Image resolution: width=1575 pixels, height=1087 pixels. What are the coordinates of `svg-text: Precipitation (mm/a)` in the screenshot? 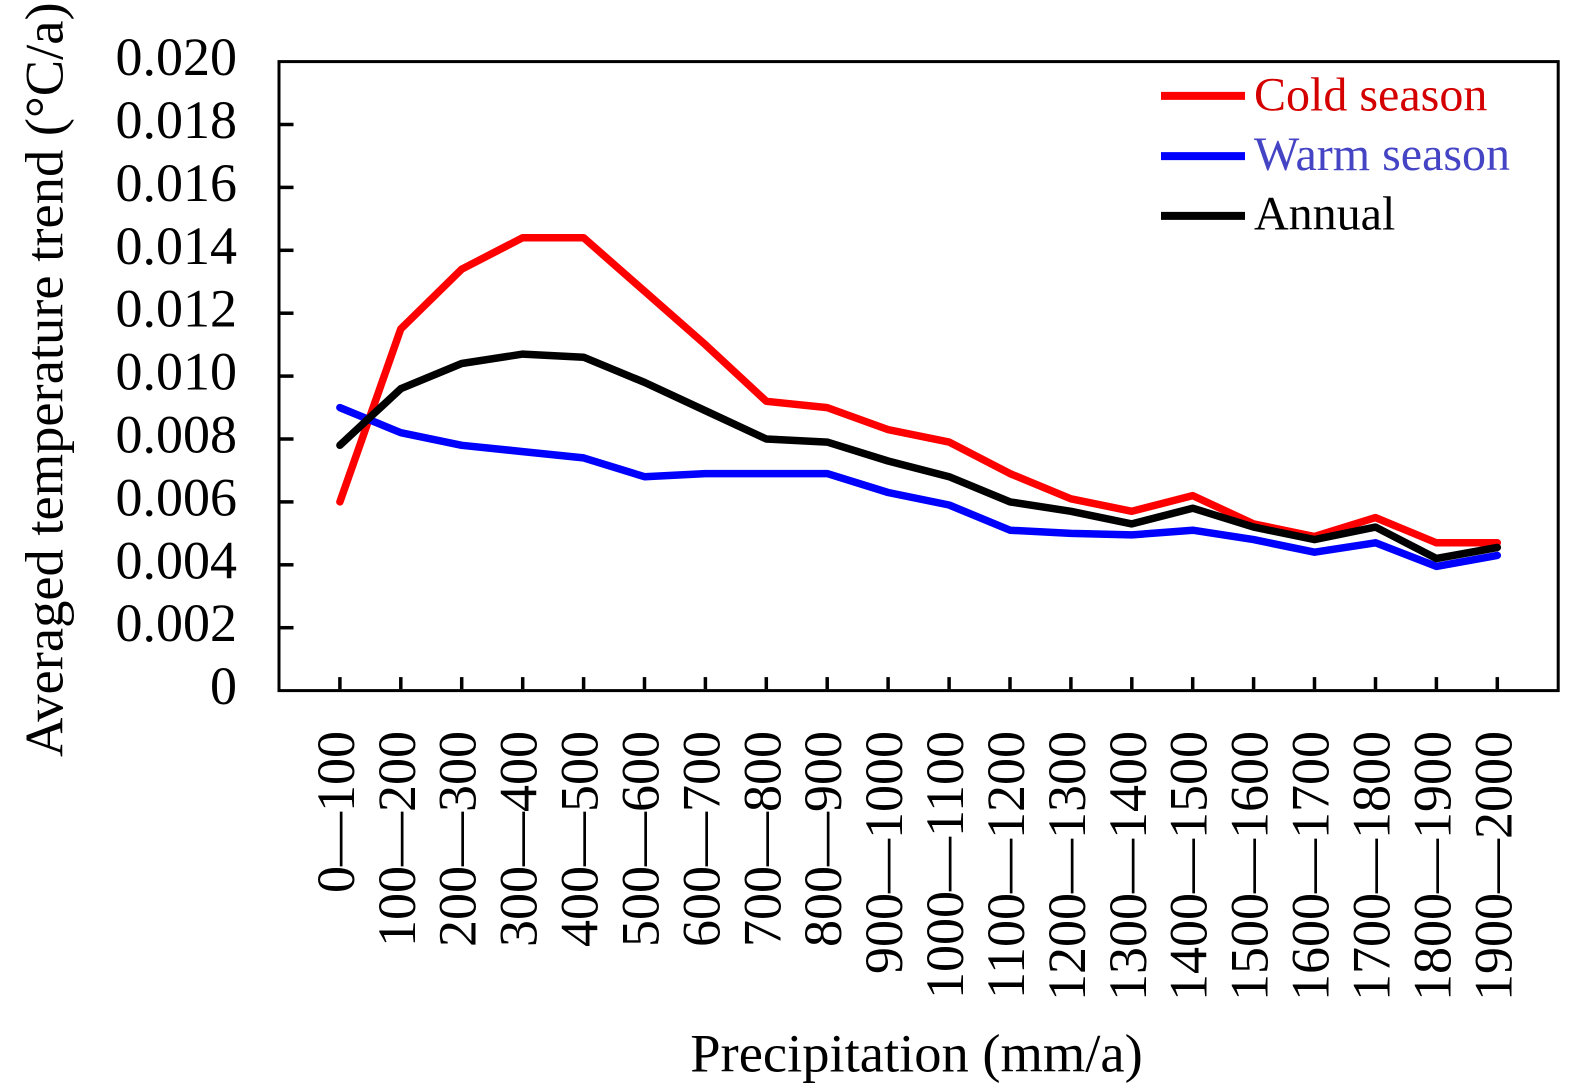 It's located at (916, 1052).